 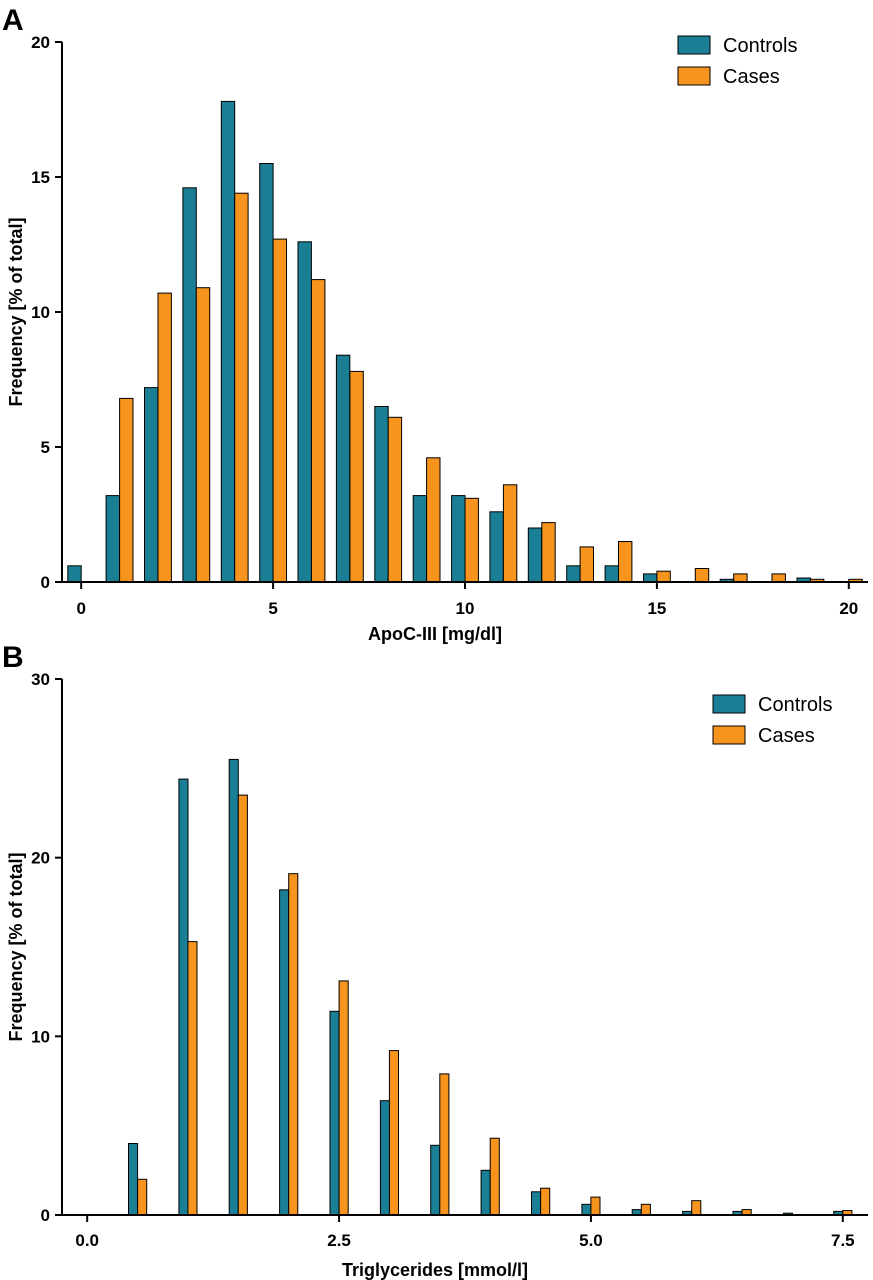 What do you see at coordinates (339, 1240) in the screenshot?
I see `x-tick-label: 2.5` at bounding box center [339, 1240].